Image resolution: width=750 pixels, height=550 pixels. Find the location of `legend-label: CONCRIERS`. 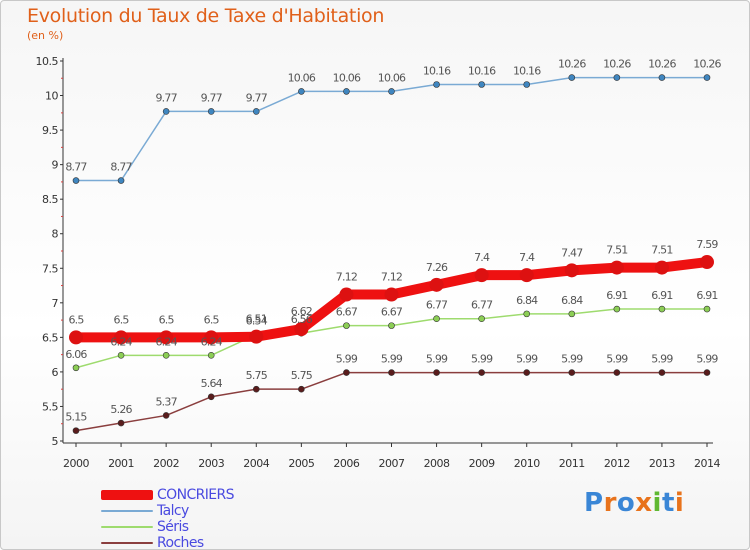

legend-label: CONCRIERS is located at coordinates (196, 495).